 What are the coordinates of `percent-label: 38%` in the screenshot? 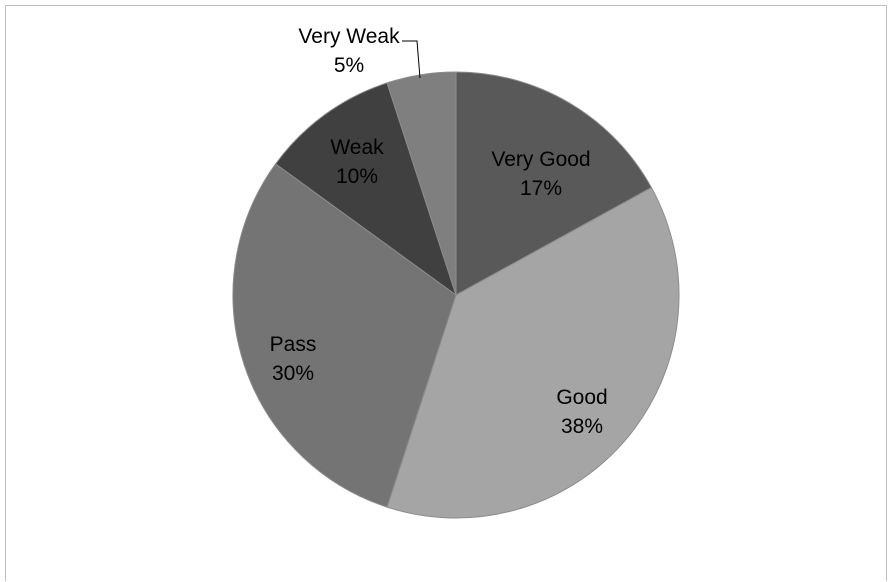 It's located at (582, 426).